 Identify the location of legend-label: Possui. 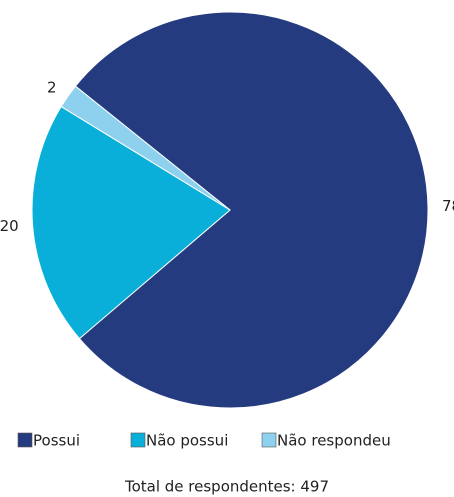
(56, 441).